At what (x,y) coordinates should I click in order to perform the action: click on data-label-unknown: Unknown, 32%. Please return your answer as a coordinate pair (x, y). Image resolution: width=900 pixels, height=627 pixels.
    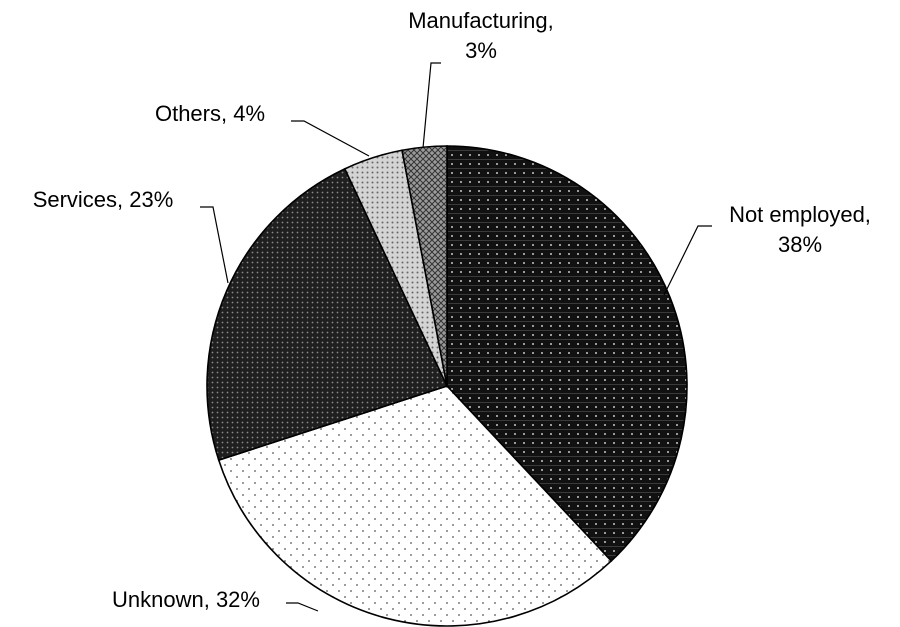
    Looking at the image, I should click on (186, 599).